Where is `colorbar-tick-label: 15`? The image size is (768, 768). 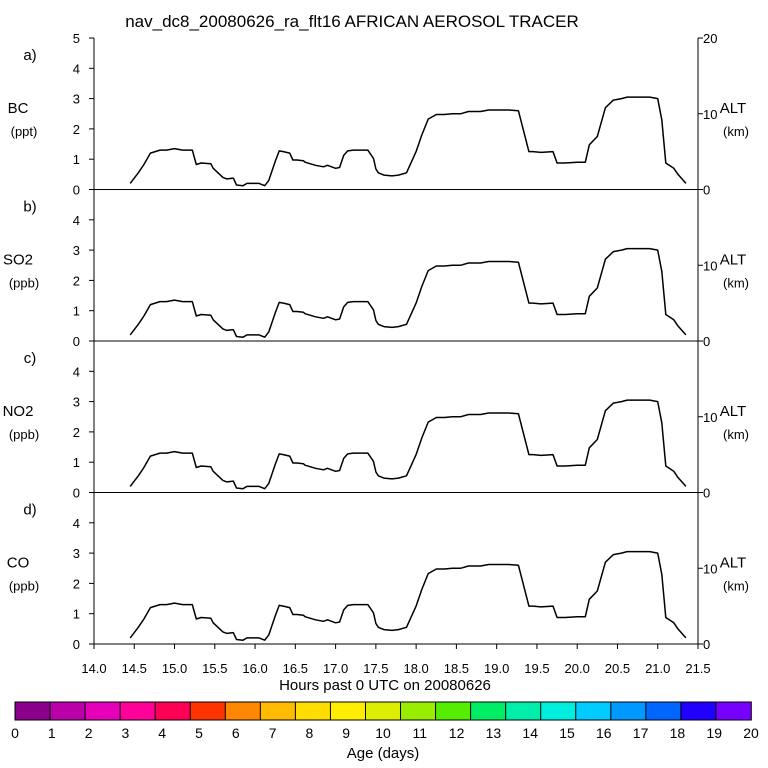
colorbar-tick-label: 15 is located at coordinates (567, 733).